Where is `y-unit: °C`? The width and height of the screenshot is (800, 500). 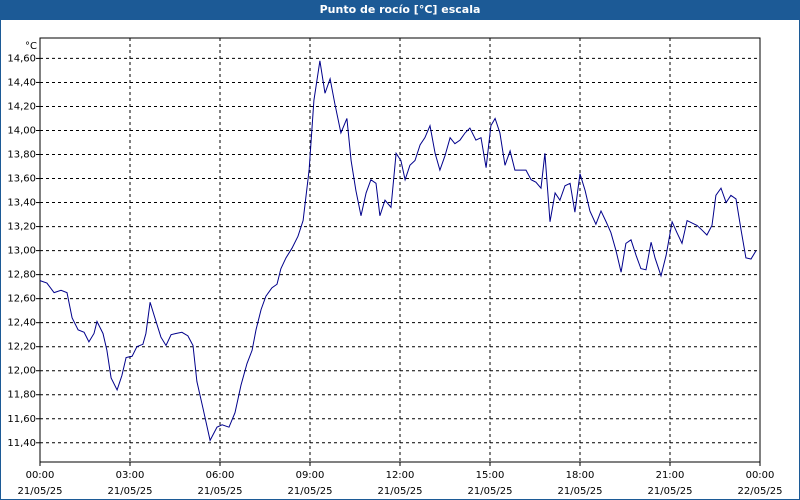
y-unit: °C is located at coordinates (31, 46).